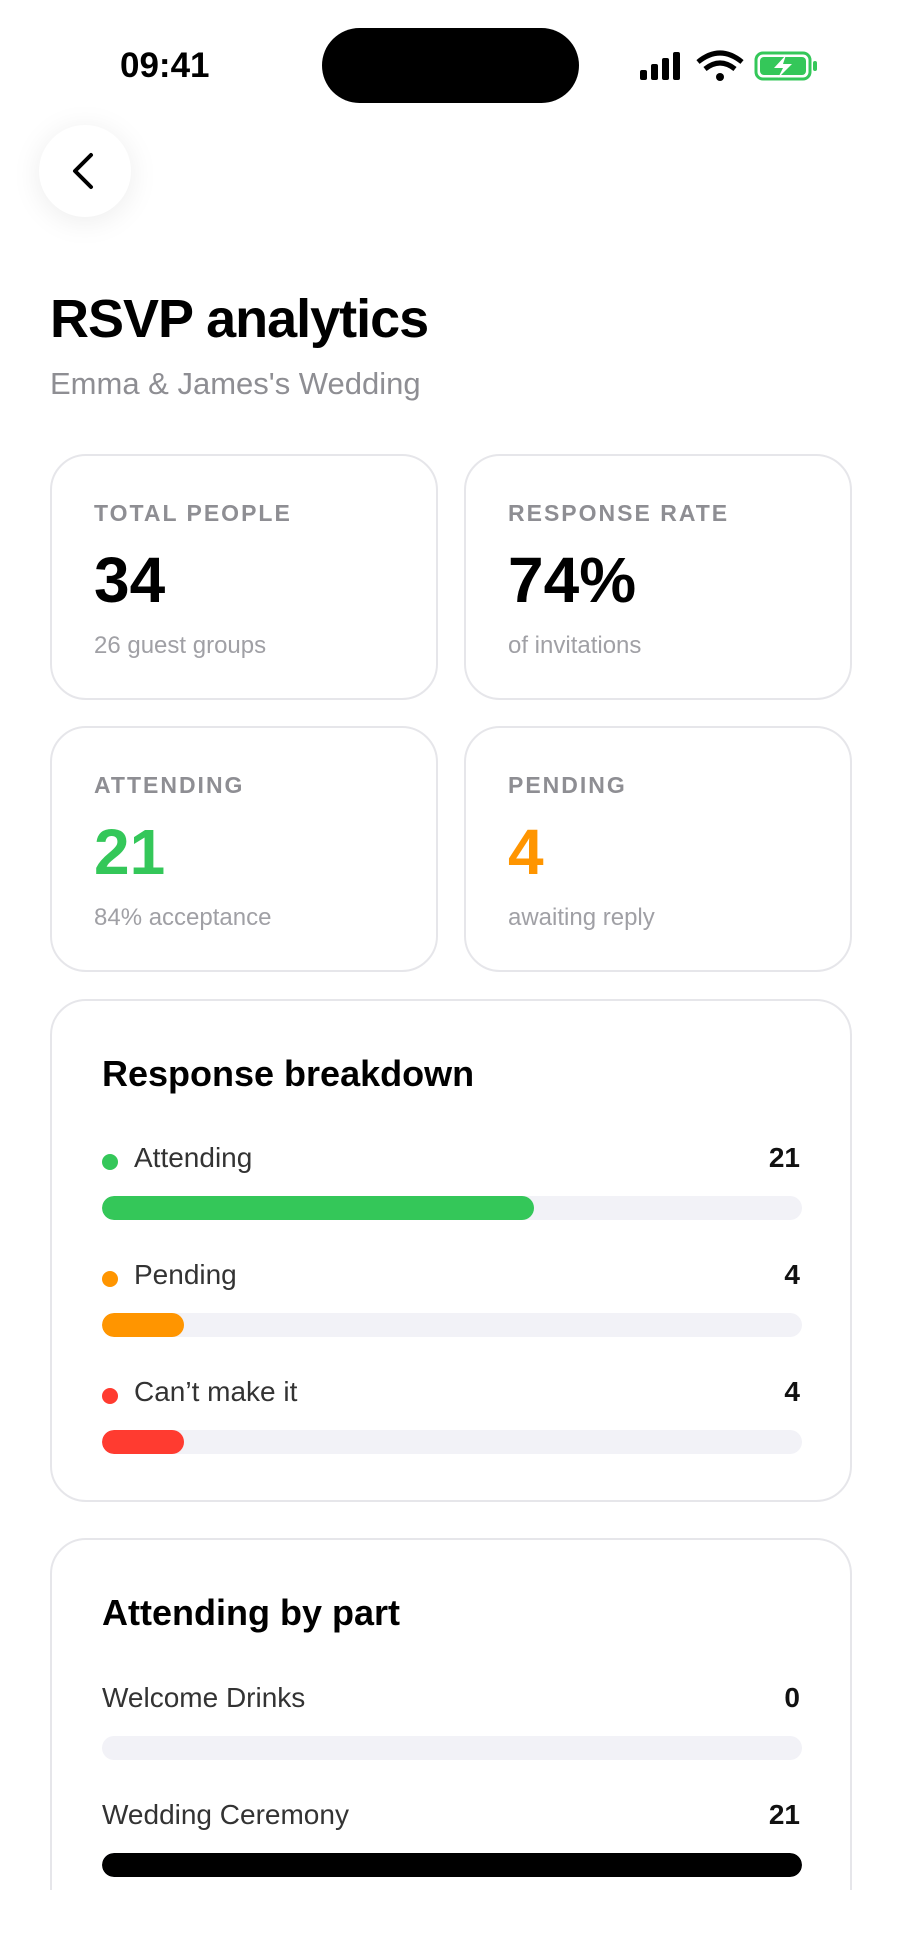 This screenshot has width=900, height=1955. What do you see at coordinates (567, 785) in the screenshot?
I see `stat-label: PENDING` at bounding box center [567, 785].